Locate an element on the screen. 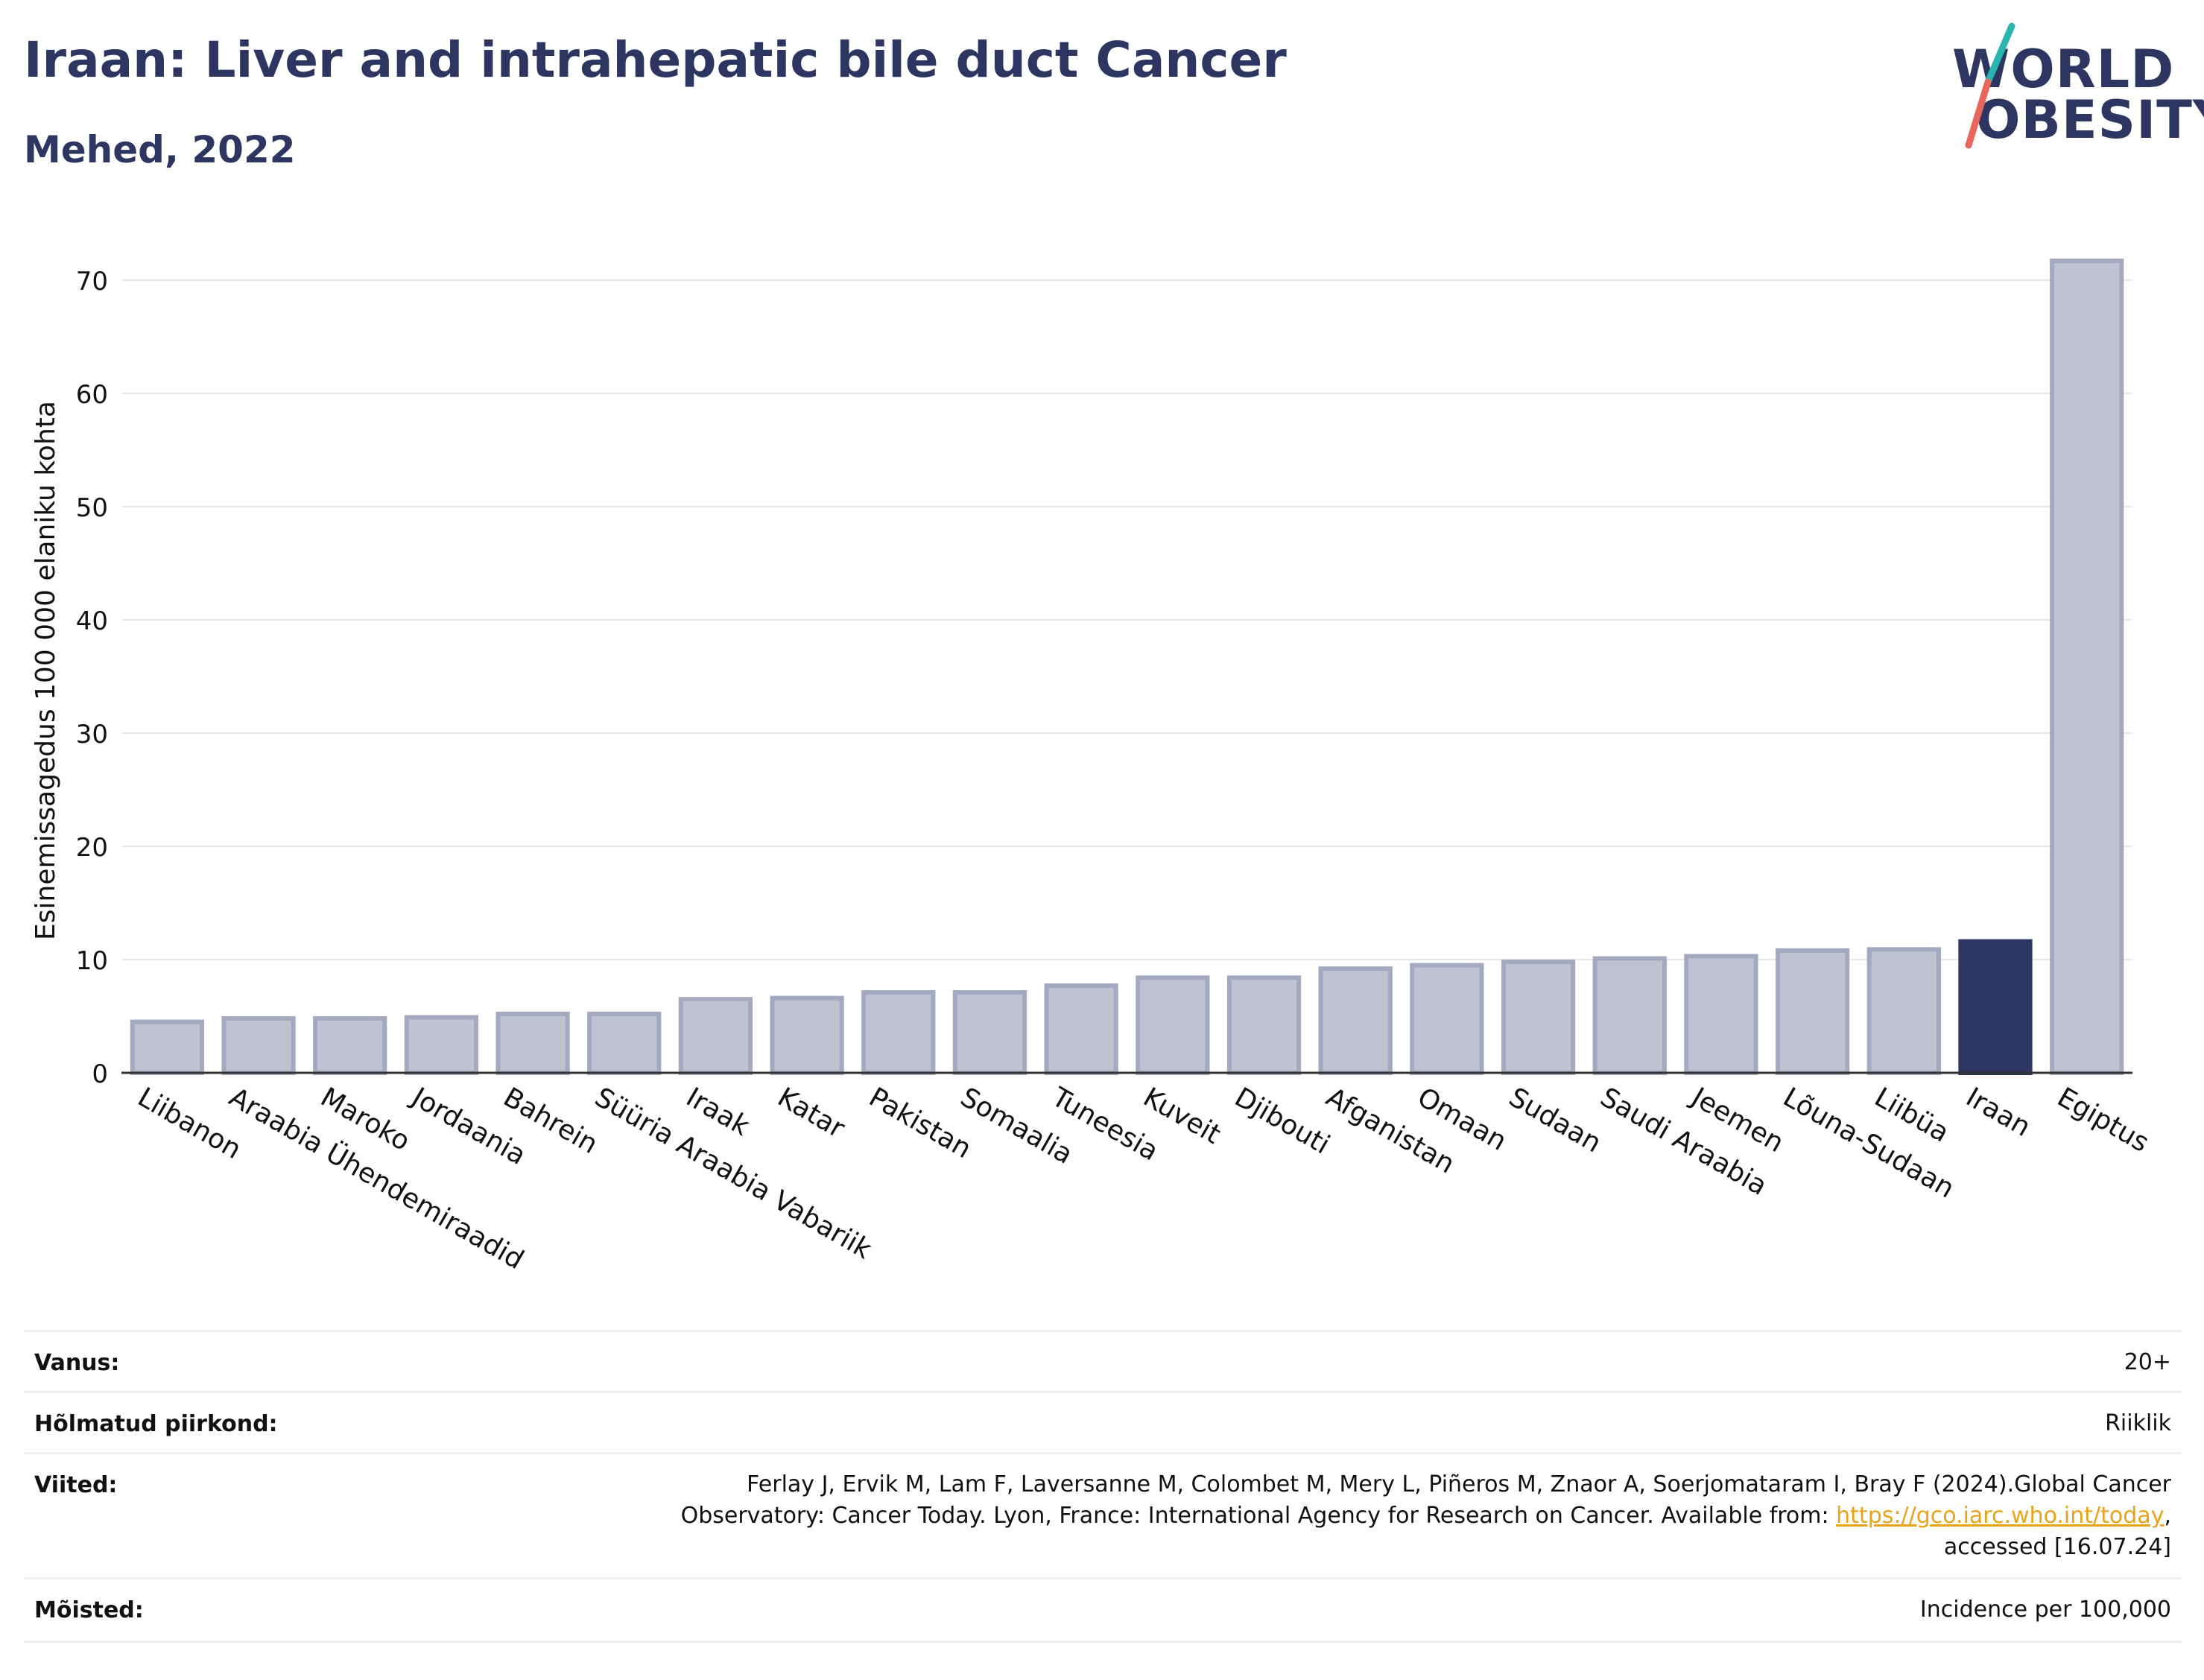 The width and height of the screenshot is (2204, 1680). reference-suffix: , is located at coordinates (2167, 1516).